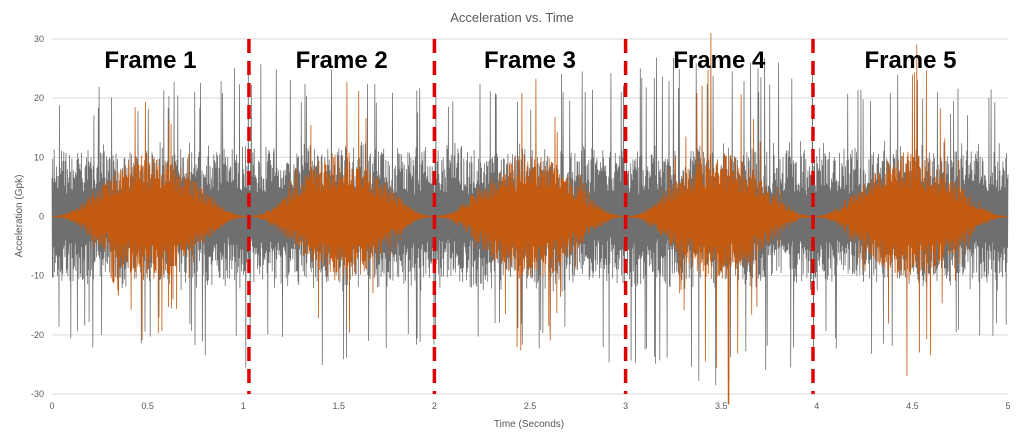 The height and width of the screenshot is (441, 1024). What do you see at coordinates (147, 406) in the screenshot?
I see `x-tick-label: 0.5` at bounding box center [147, 406].